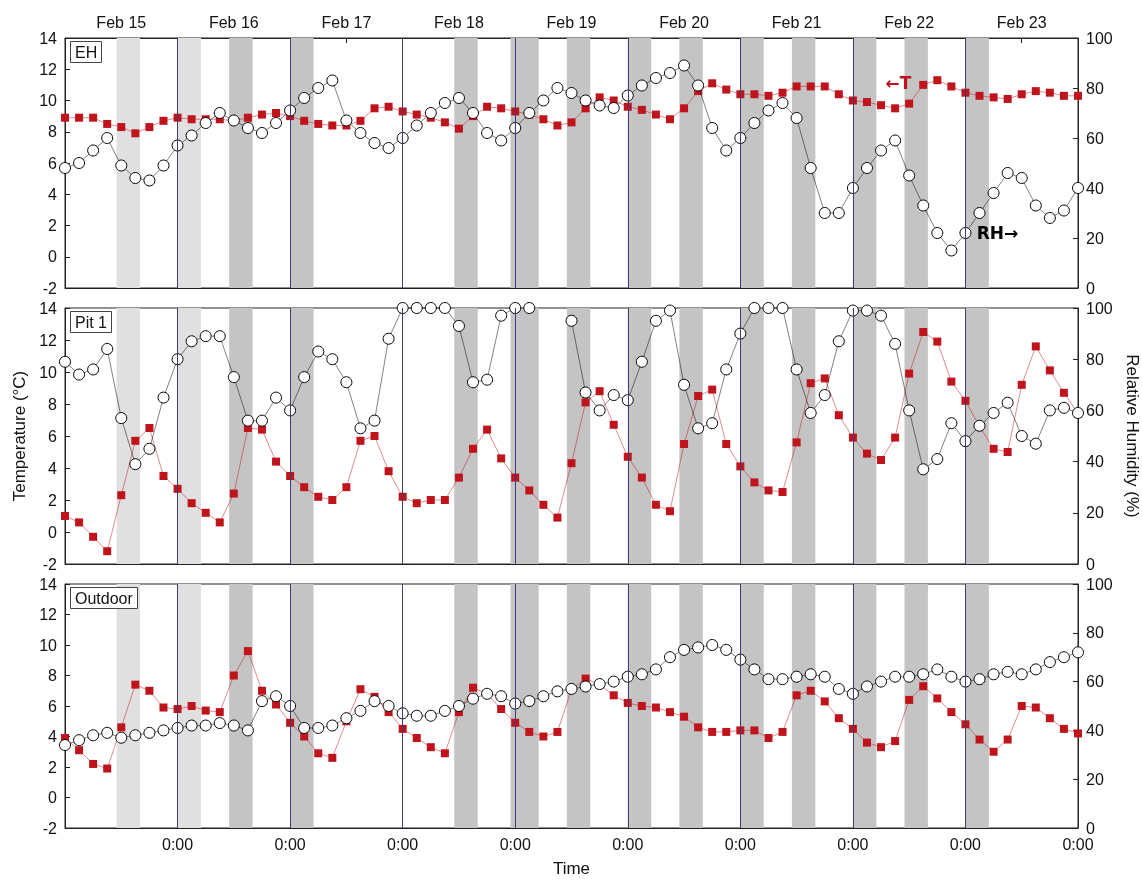 The height and width of the screenshot is (880, 1142). What do you see at coordinates (86, 52) in the screenshot?
I see `chart-title: EH` at bounding box center [86, 52].